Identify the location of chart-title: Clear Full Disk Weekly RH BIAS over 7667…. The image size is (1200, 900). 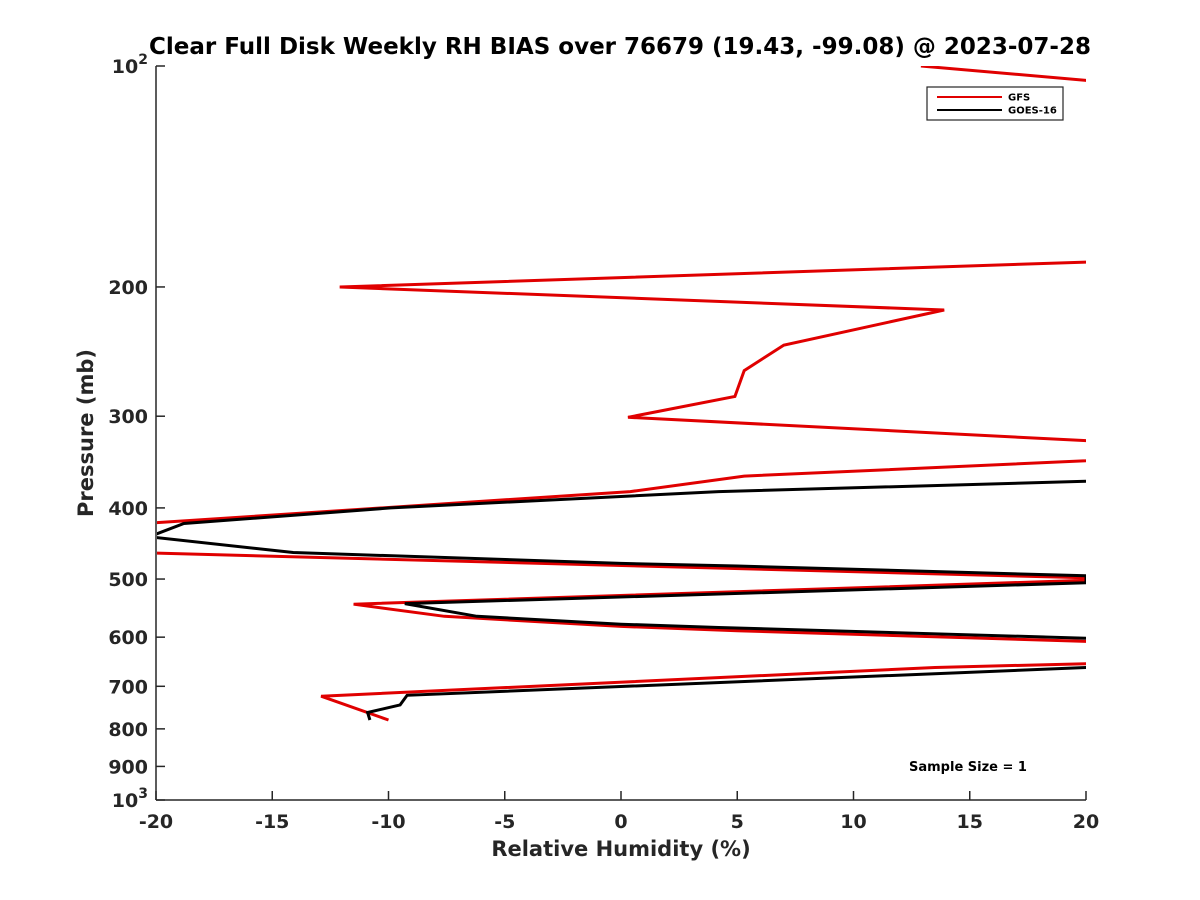
(620, 47).